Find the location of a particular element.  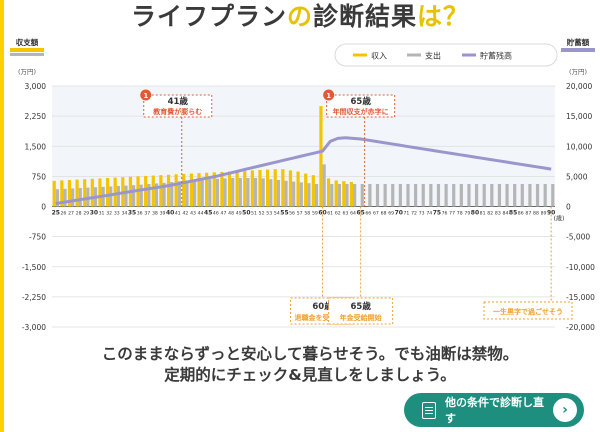

legend-label-0: 収入 is located at coordinates (379, 56).